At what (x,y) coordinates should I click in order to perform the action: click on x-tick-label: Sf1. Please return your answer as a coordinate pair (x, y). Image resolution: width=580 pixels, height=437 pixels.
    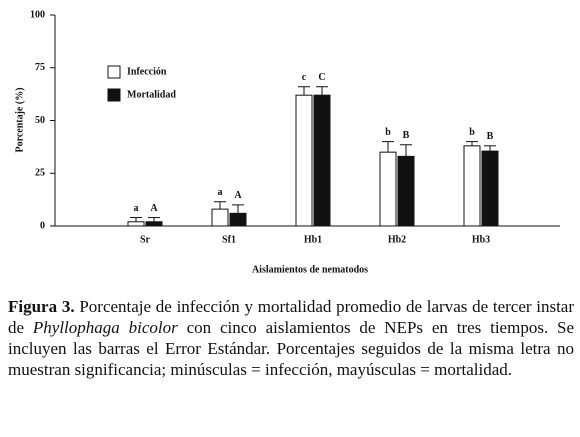
    Looking at the image, I should click on (229, 239).